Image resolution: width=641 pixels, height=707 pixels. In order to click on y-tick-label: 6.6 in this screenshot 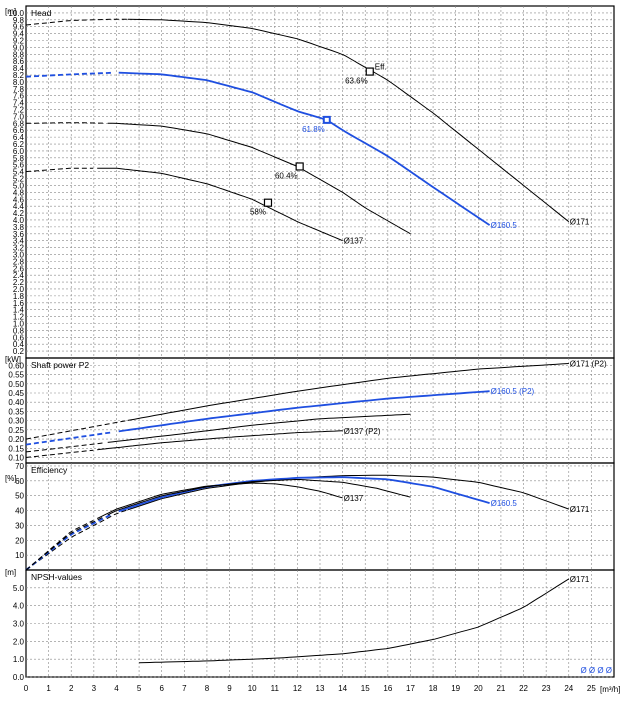, I will do `click(19, 130)`.